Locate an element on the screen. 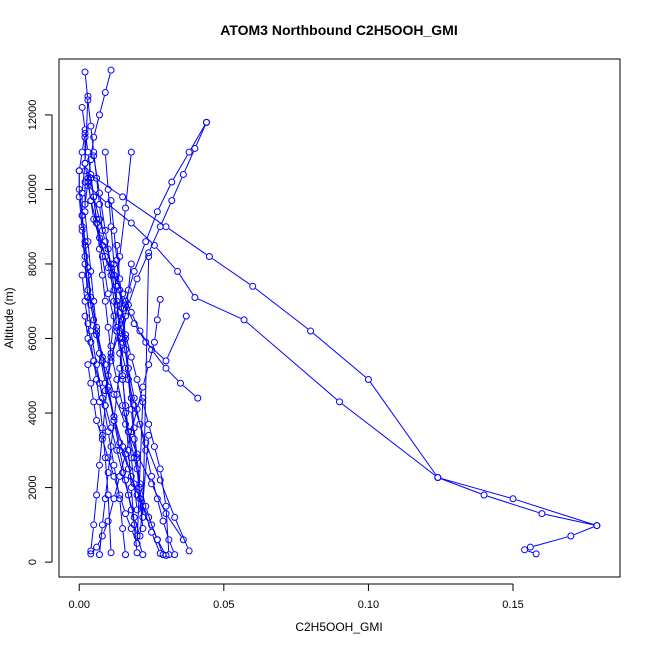 The image size is (650, 650). y-tick-label: 4000 is located at coordinates (33, 413).